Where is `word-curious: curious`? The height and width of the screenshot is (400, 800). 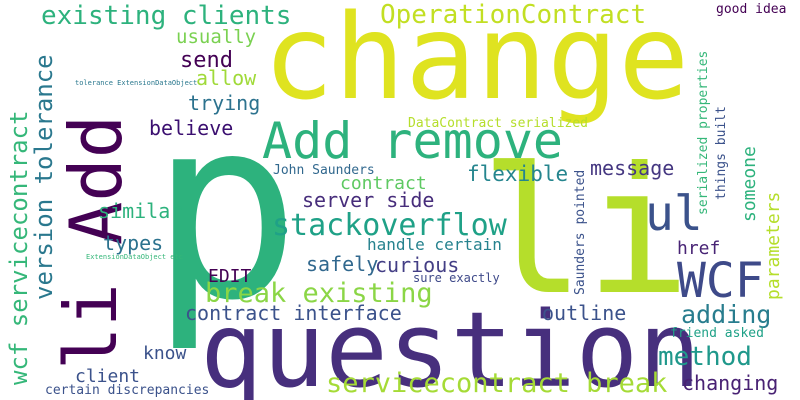
word-curious: curious is located at coordinates (417, 265).